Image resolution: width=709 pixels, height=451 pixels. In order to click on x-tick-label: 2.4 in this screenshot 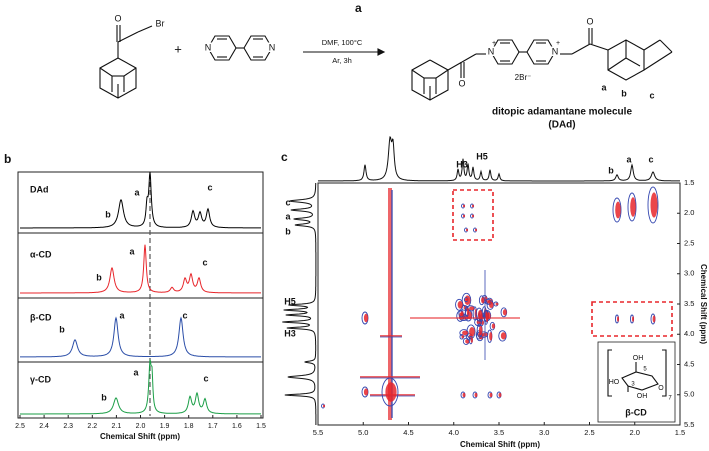, I will do `click(44, 426)`.